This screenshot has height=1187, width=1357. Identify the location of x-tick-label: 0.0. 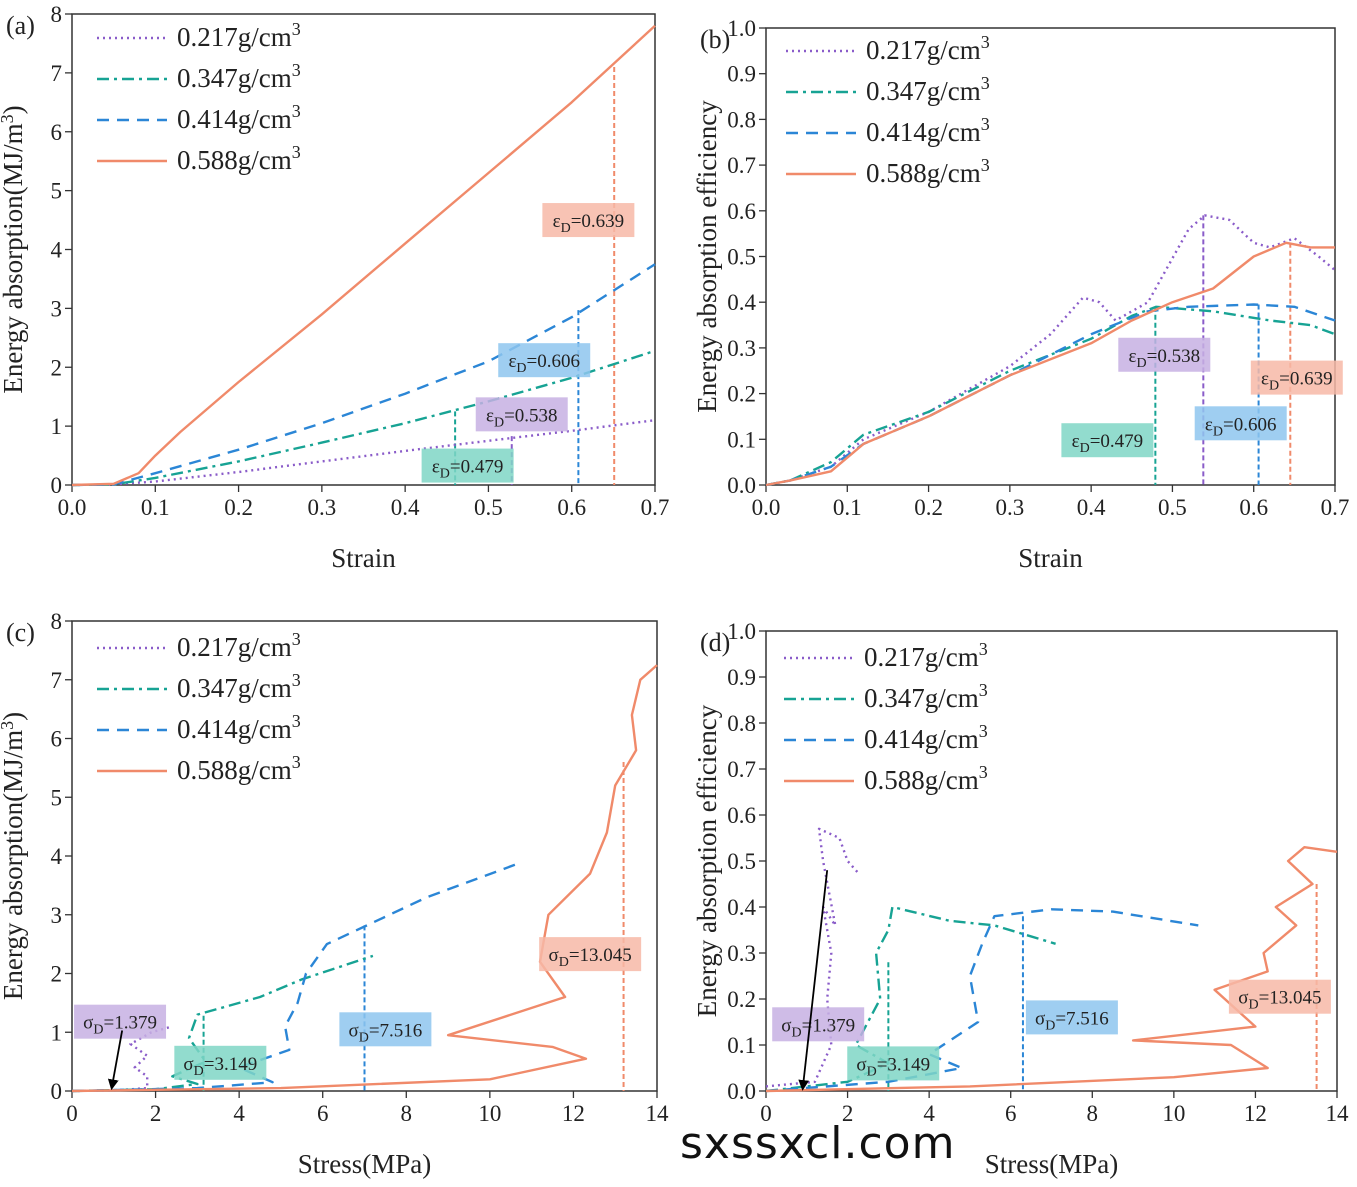
(72, 507).